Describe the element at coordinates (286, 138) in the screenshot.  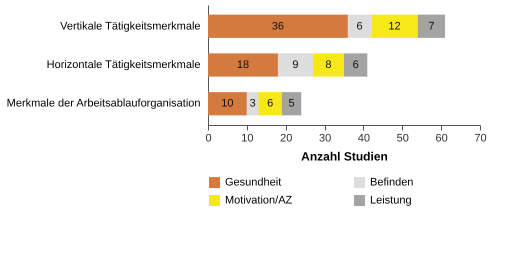
I see `x-tick-label: 20` at that location.